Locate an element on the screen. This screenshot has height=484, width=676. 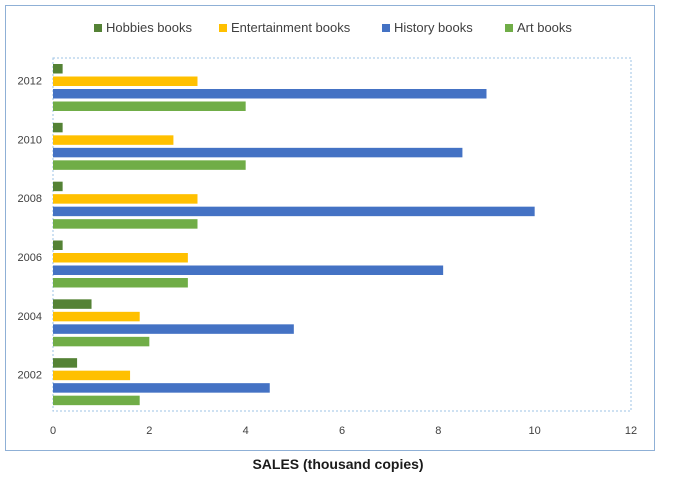
bar-hobbies-books-2004 is located at coordinates (72, 304).